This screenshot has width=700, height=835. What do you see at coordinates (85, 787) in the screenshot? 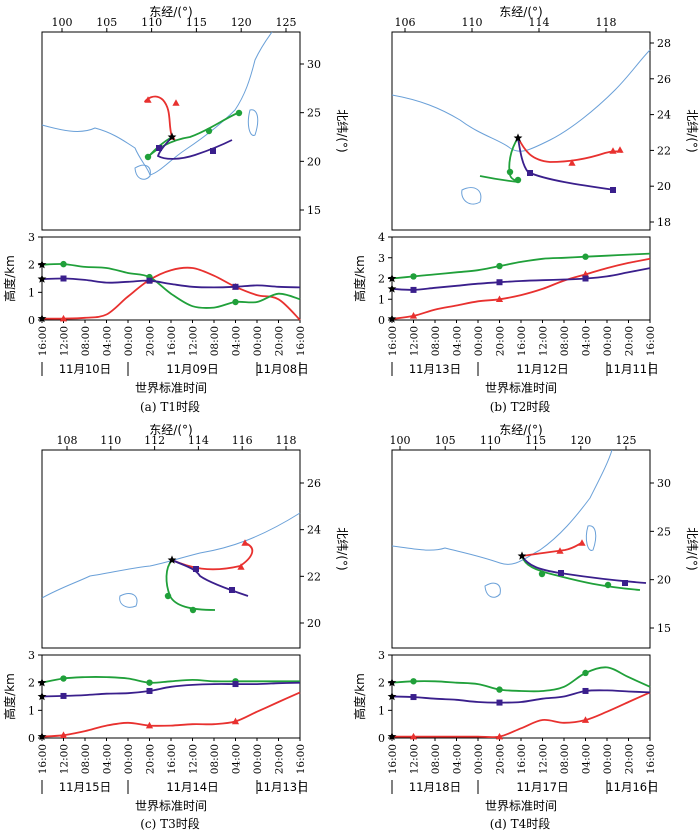
I see `day-label: 11月15日` at bounding box center [85, 787].